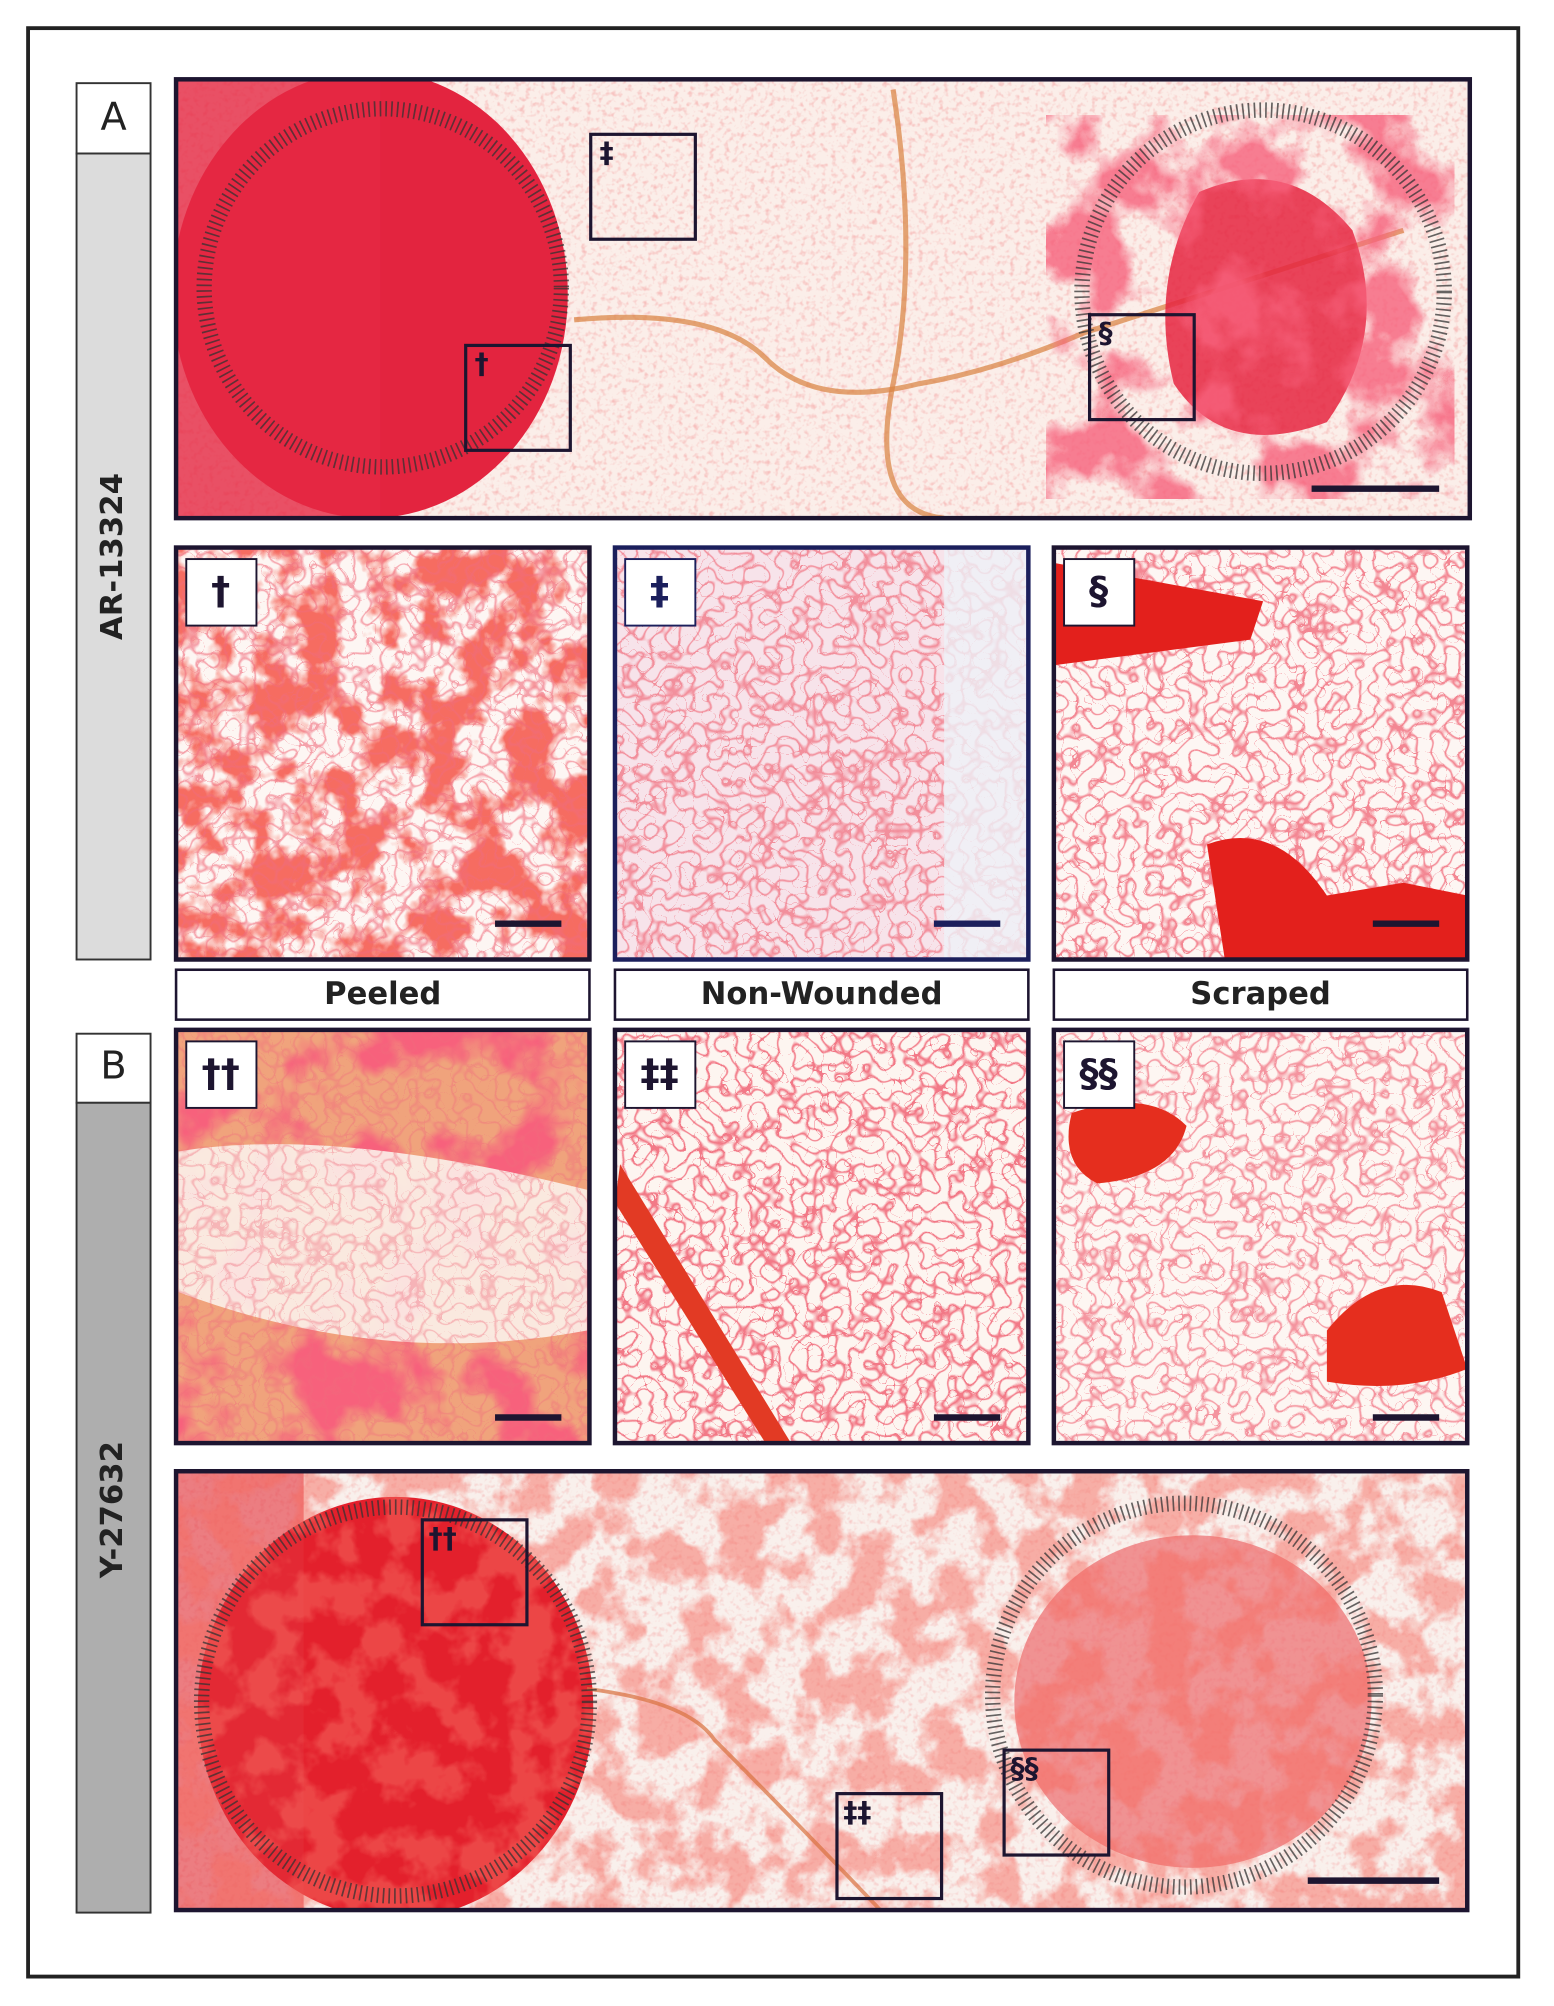 Image resolution: width=1554 pixels, height=2006 pixels. I want to click on panel-letter: B, so click(113, 1066).